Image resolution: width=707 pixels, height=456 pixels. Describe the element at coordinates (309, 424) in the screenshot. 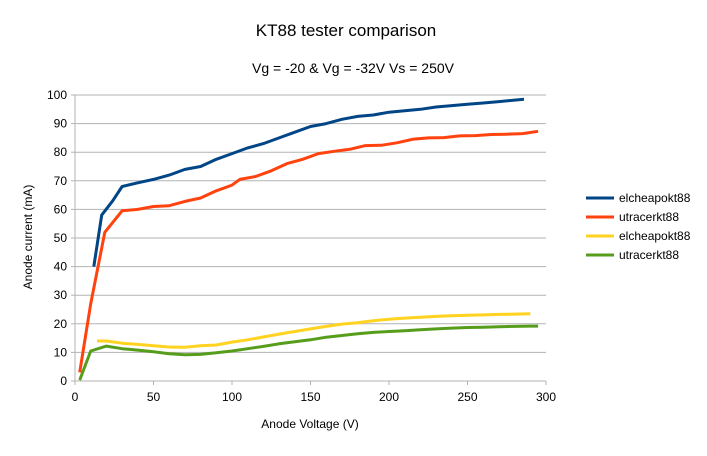

I see `x-axis-label: Anode Voltage (V)` at that location.